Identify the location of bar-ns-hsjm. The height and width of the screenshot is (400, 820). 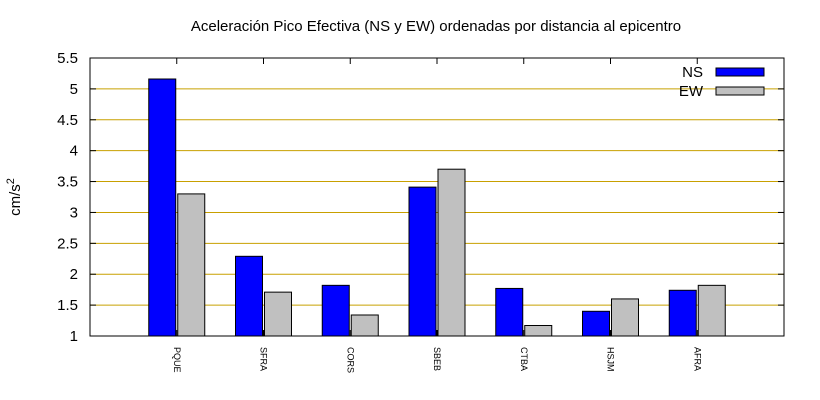
(596, 323).